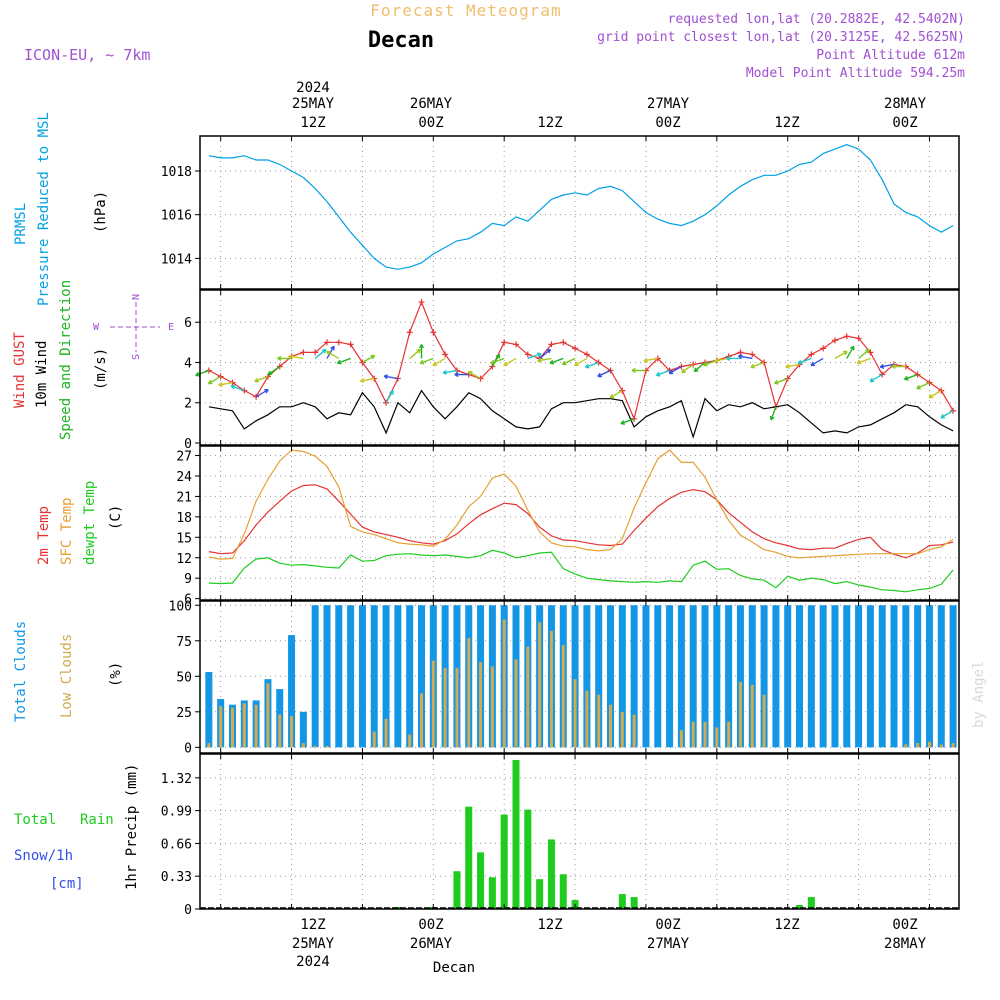  What do you see at coordinates (133, 327) in the screenshot?
I see `compass-legend: N S W E` at bounding box center [133, 327].